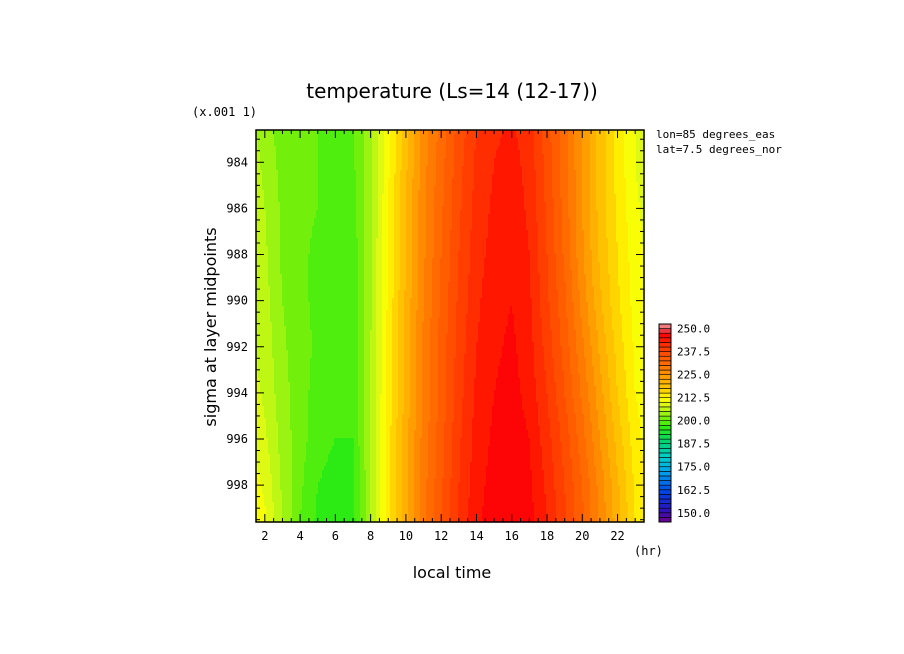 This screenshot has height=654, width=904. What do you see at coordinates (210, 326) in the screenshot?
I see `y-axis-label: sigma at layer midpoints` at bounding box center [210, 326].